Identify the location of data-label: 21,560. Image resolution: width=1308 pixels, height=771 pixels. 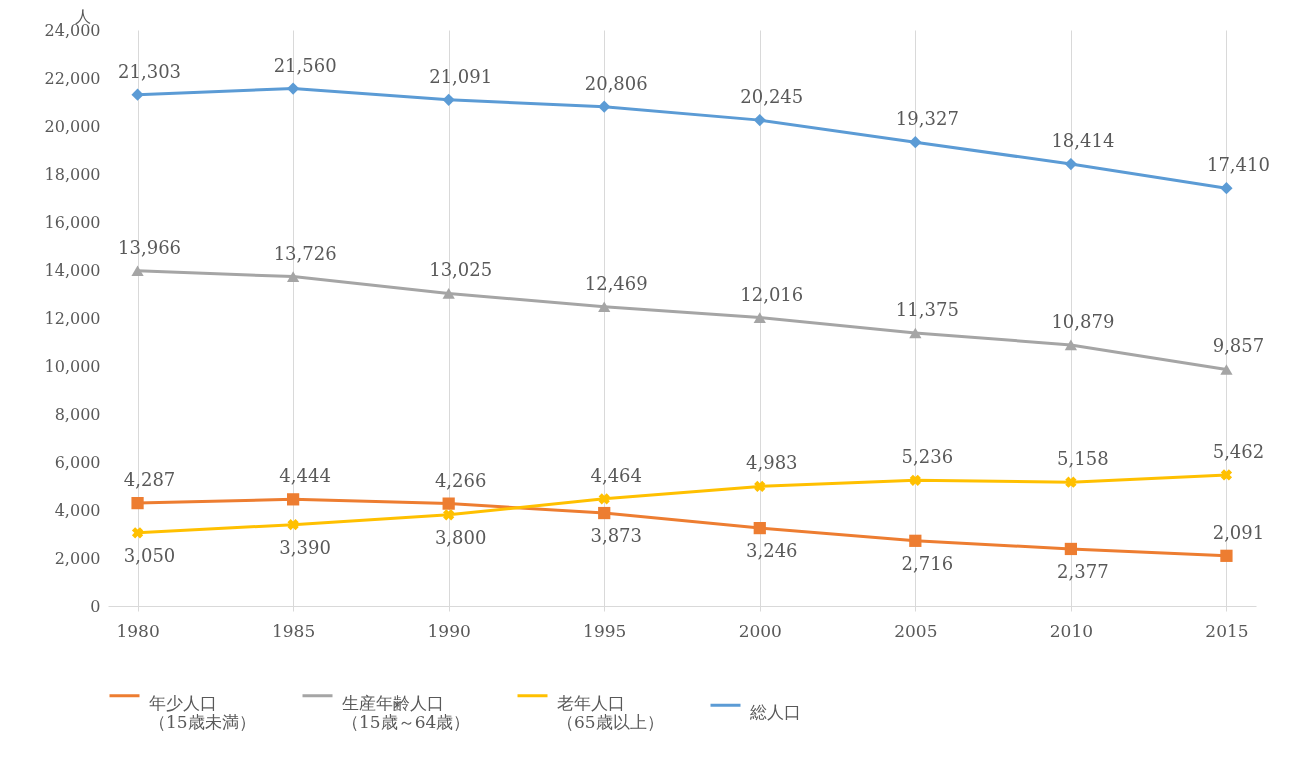
(305, 65).